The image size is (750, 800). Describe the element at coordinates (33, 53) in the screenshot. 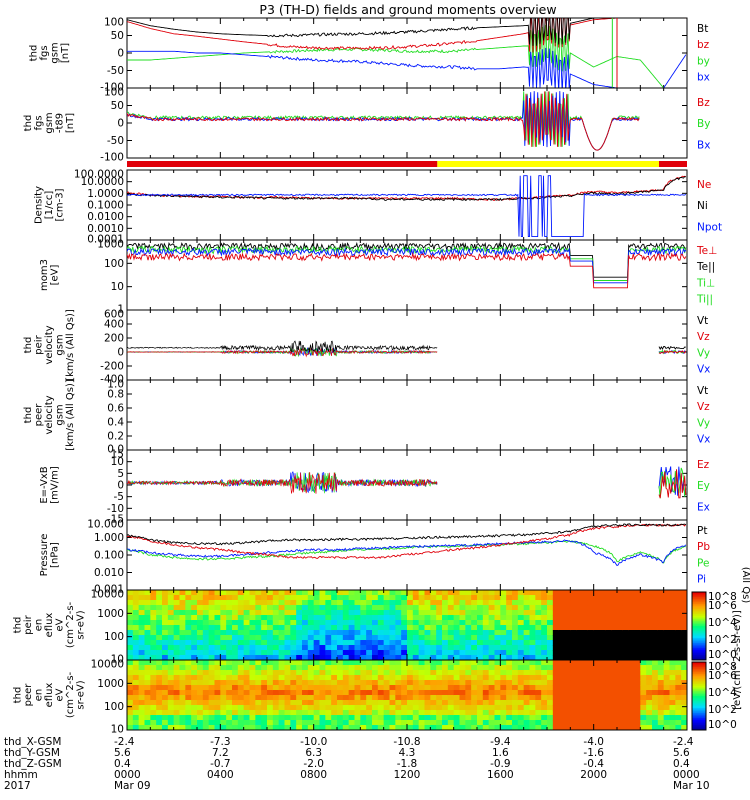

I see `y-axis-label: thd` at that location.